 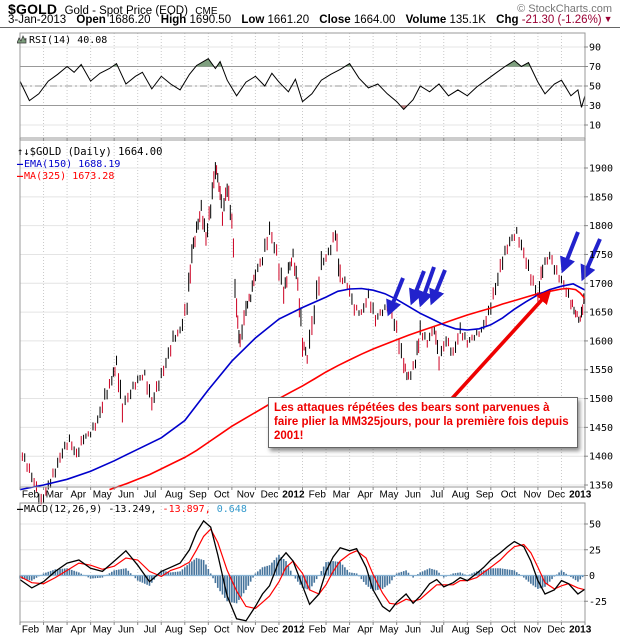 What do you see at coordinates (561, 20) in the screenshot?
I see `change-value: -21.30 (-1.26%)` at bounding box center [561, 20].